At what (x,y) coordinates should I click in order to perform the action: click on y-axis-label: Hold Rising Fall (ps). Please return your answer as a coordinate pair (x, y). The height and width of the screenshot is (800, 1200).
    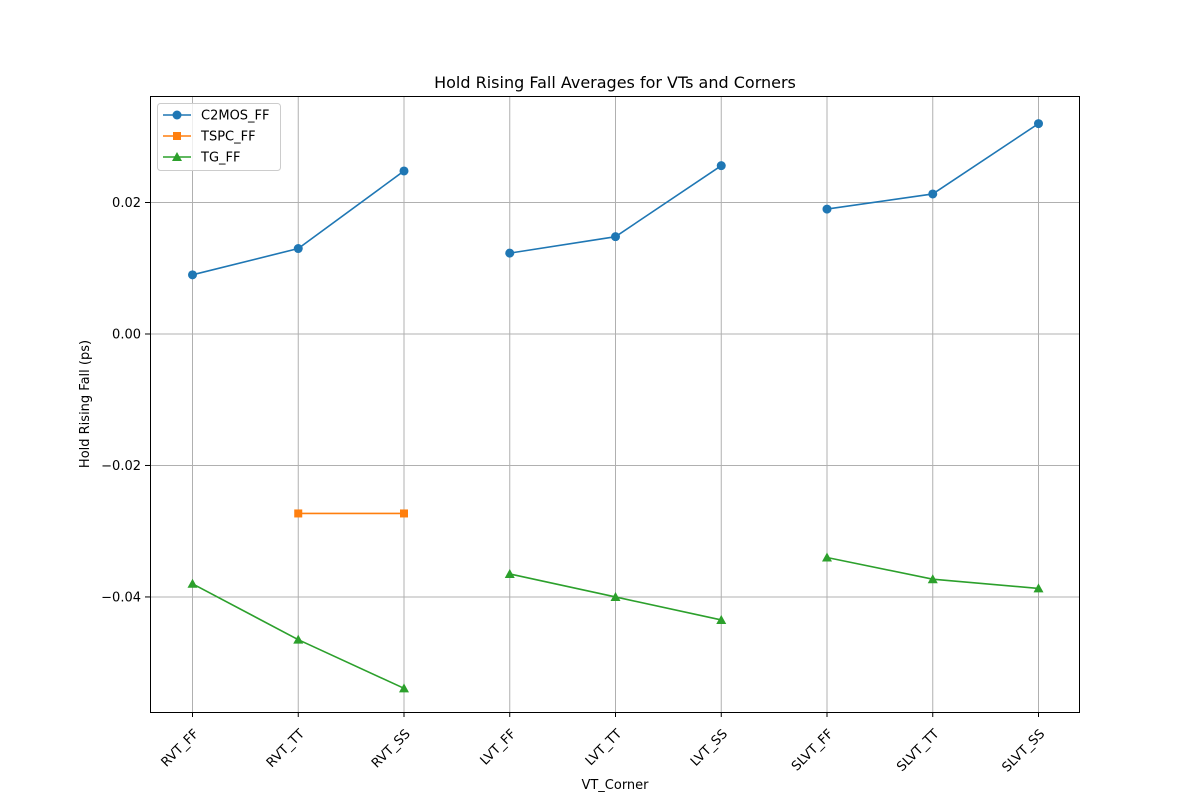
    Looking at the image, I should click on (85, 404).